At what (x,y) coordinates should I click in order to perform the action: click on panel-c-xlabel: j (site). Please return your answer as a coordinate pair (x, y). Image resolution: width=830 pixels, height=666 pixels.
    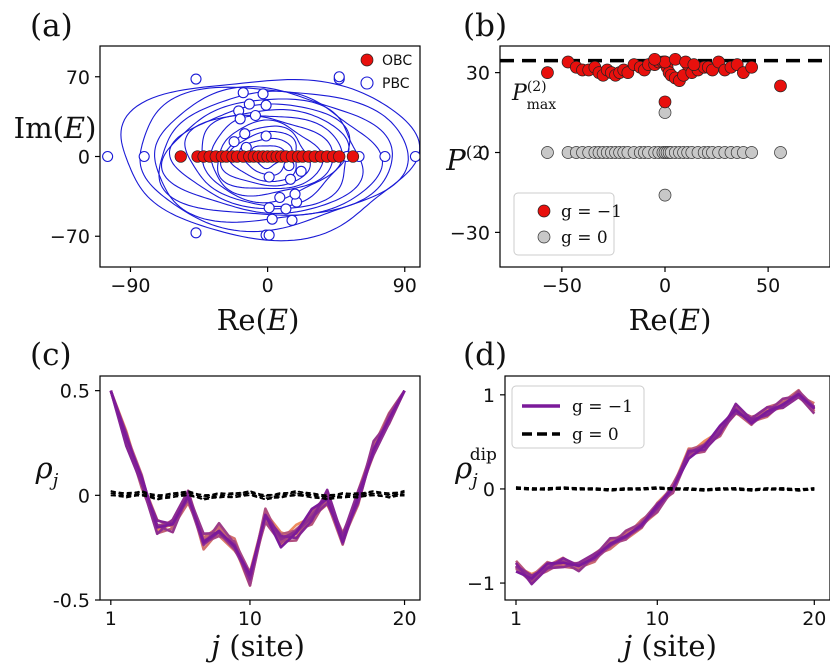
    Looking at the image, I should click on (255, 646).